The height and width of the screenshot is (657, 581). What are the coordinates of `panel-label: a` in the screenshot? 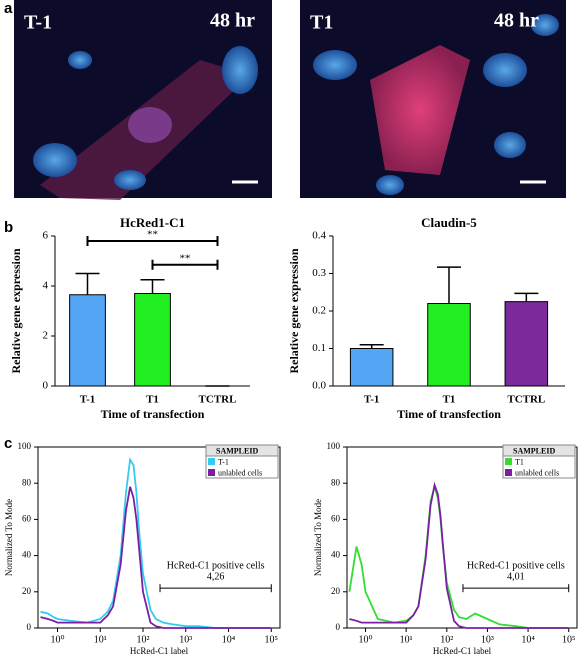 It's located at (8, 8).